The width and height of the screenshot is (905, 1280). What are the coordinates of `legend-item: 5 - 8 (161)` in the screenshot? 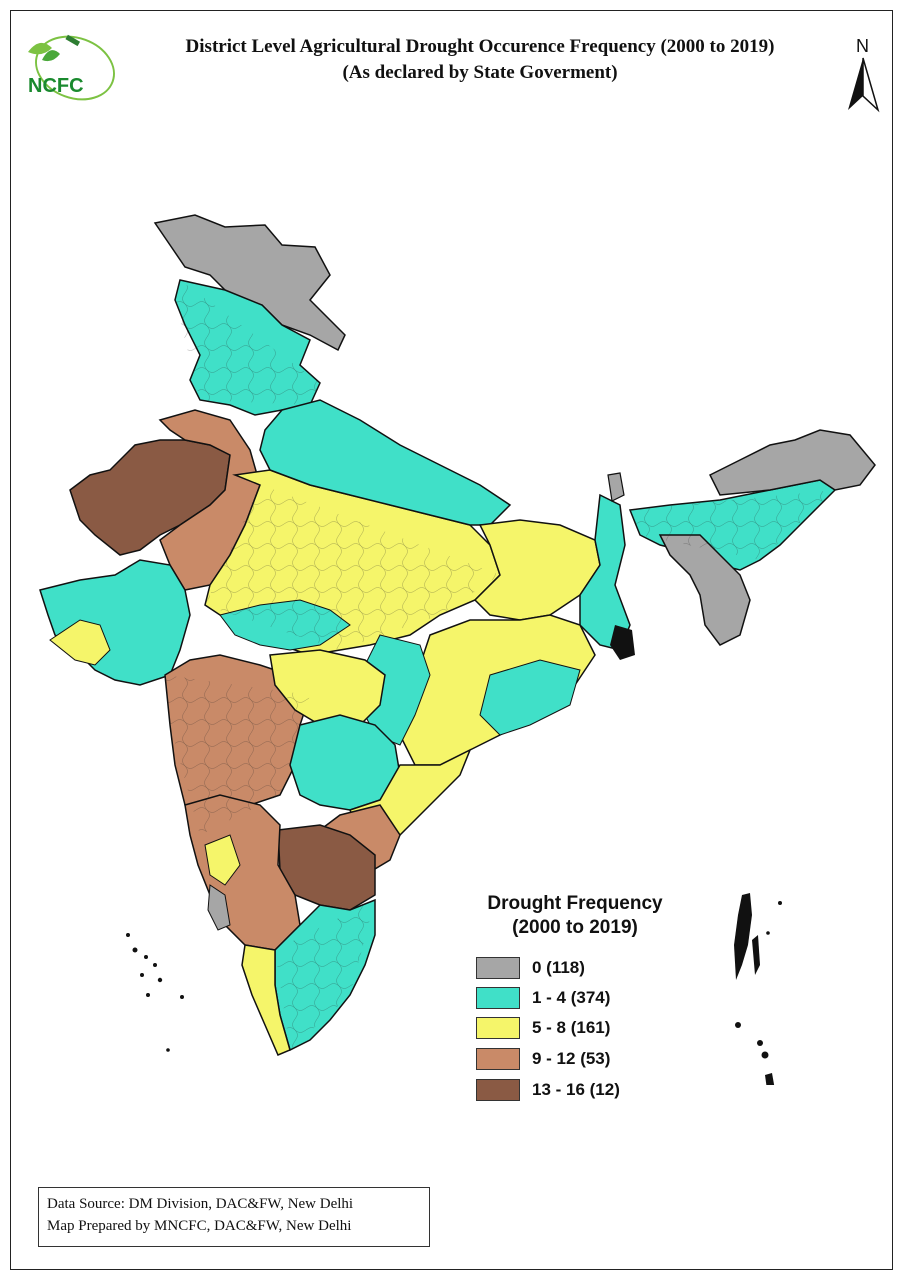 It's located at (543, 1028).